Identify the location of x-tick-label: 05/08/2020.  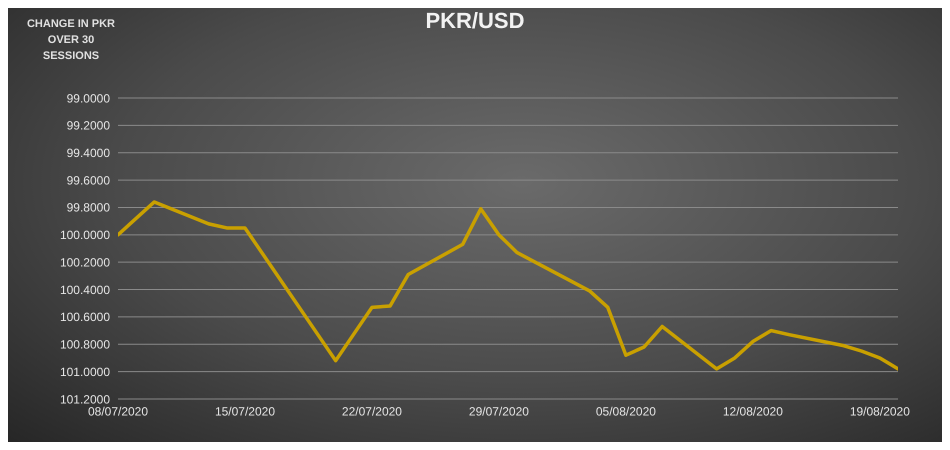
(626, 411).